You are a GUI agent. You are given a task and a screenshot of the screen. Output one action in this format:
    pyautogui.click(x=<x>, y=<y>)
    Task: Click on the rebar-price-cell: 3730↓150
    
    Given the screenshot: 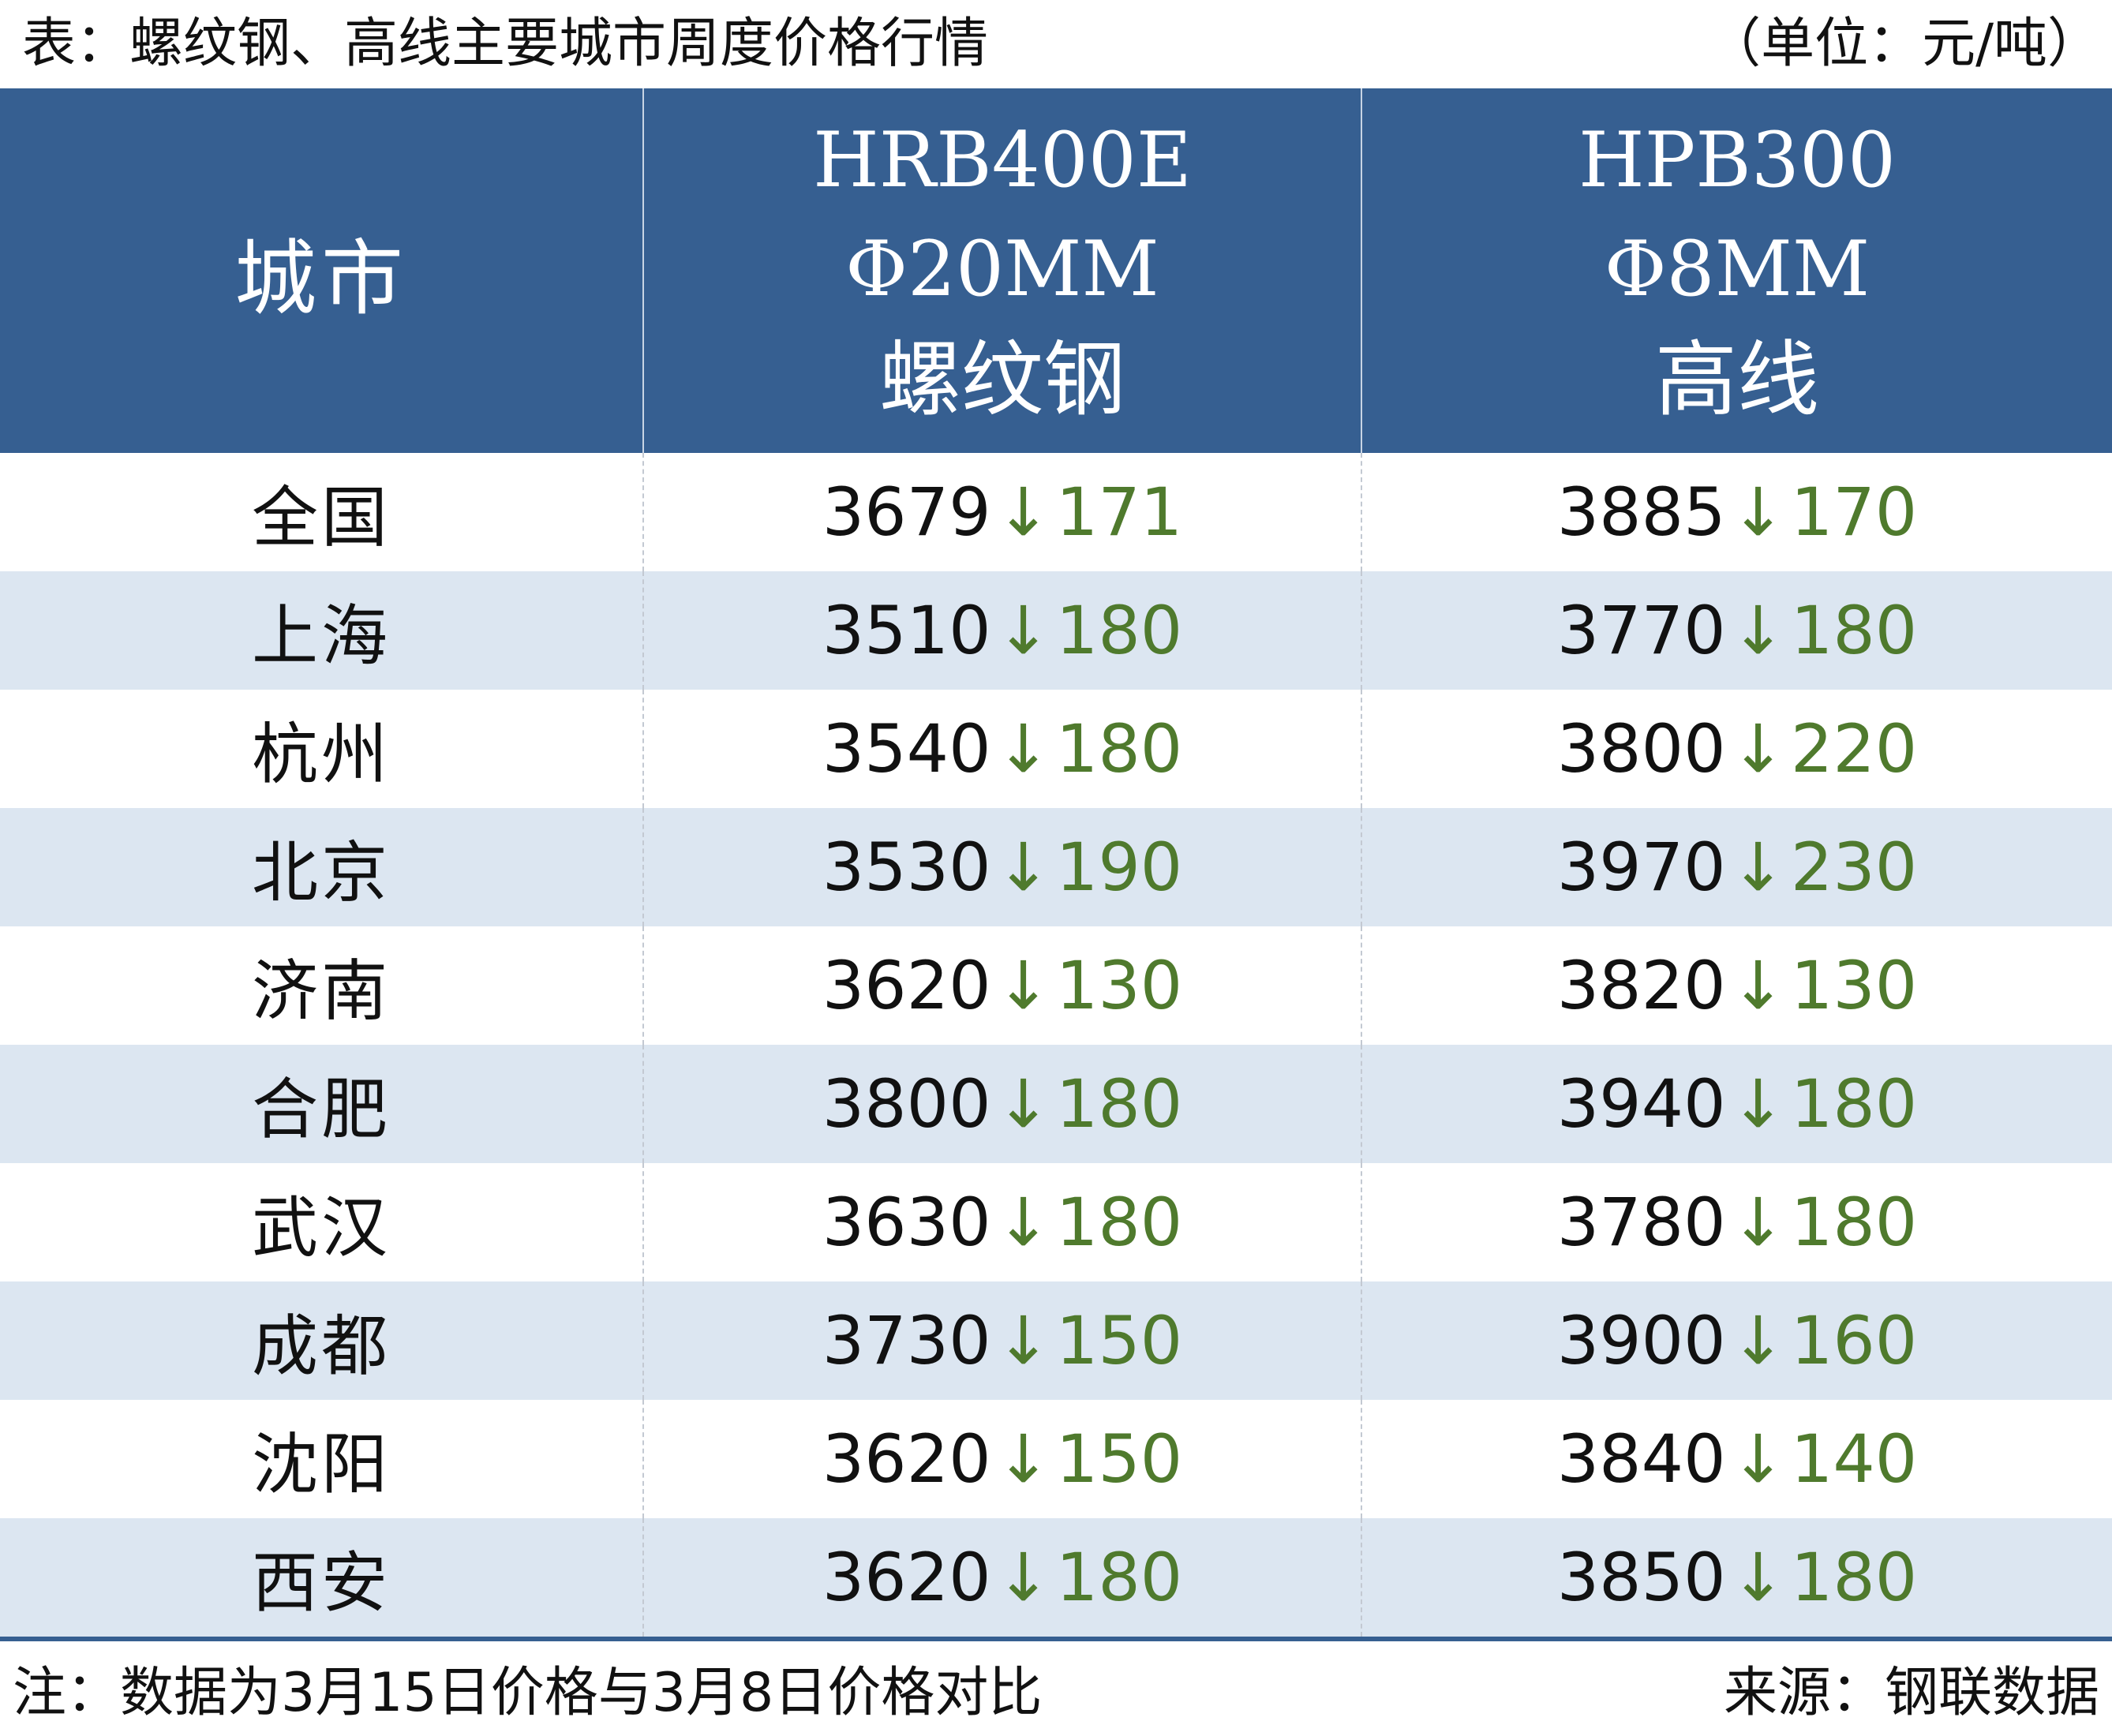 What is the action you would take?
    pyautogui.click(x=1001, y=1340)
    